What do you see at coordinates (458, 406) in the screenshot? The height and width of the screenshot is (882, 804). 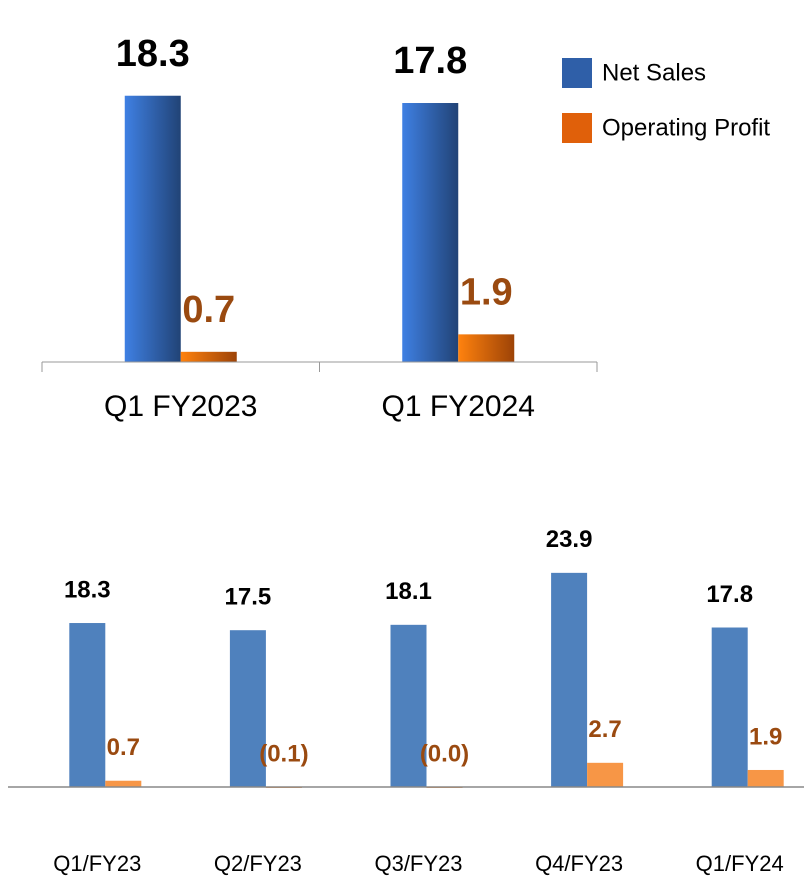 I see `x-tick-label: Q1 FY2024` at bounding box center [458, 406].